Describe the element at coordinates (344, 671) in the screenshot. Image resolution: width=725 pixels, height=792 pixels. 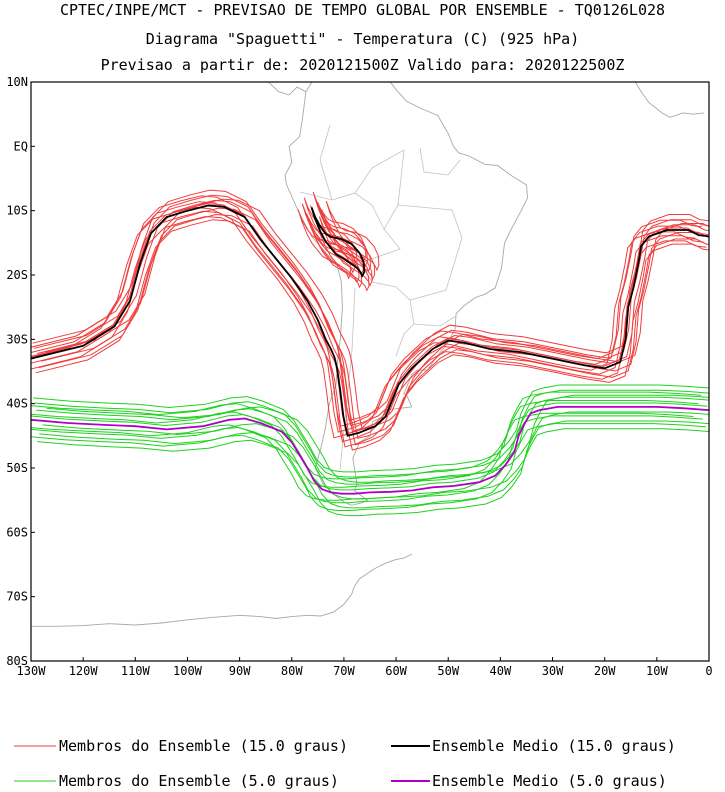
I see `x-tick-label: 70W` at that location.